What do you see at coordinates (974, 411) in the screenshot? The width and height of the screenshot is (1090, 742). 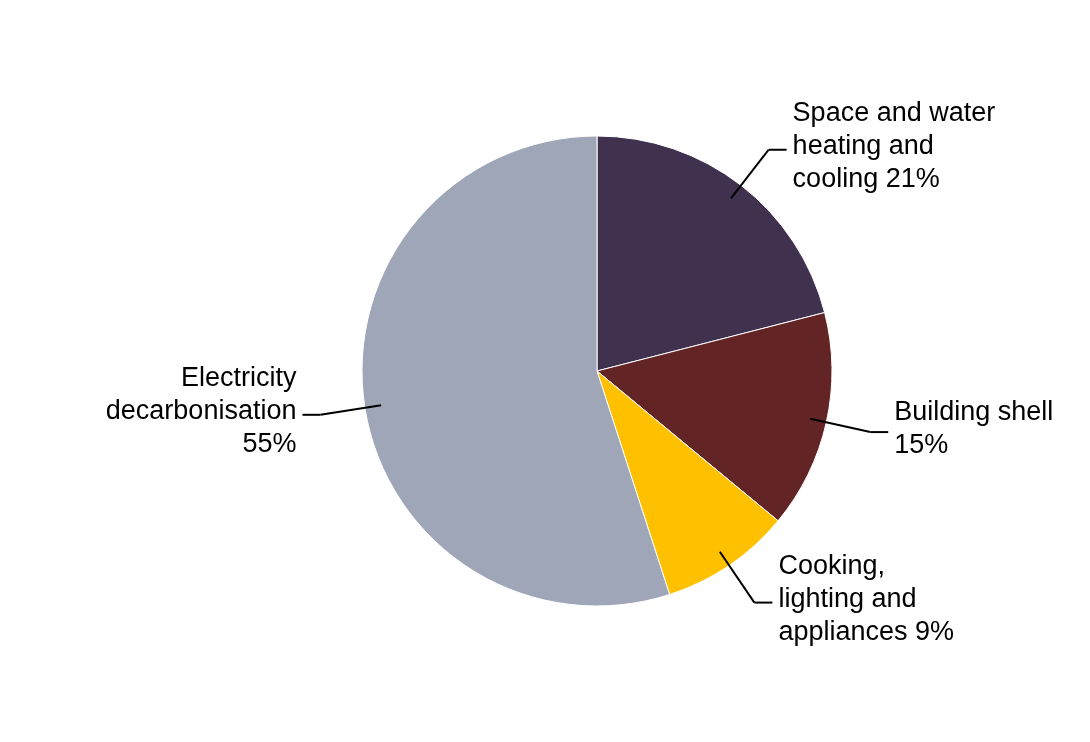 I see `slice-label: Building shell` at bounding box center [974, 411].